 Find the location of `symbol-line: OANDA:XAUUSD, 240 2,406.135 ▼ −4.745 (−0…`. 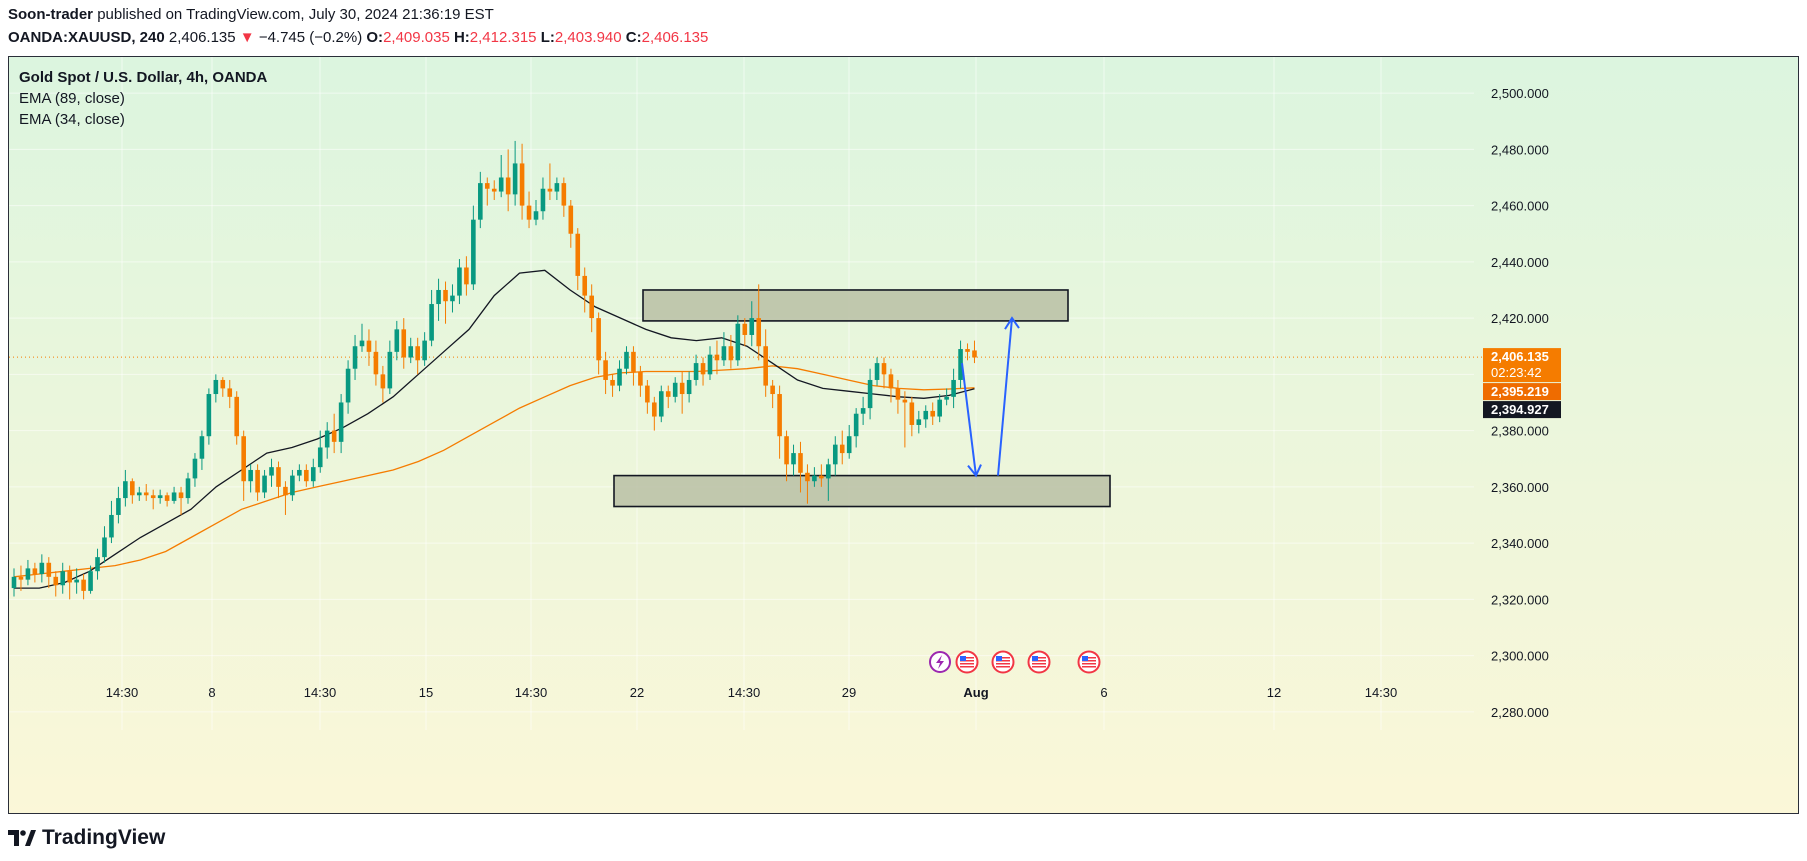

symbol-line: OANDA:XAUUSD, 240 2,406.135 ▼ −4.745 (−0… is located at coordinates (358, 37).